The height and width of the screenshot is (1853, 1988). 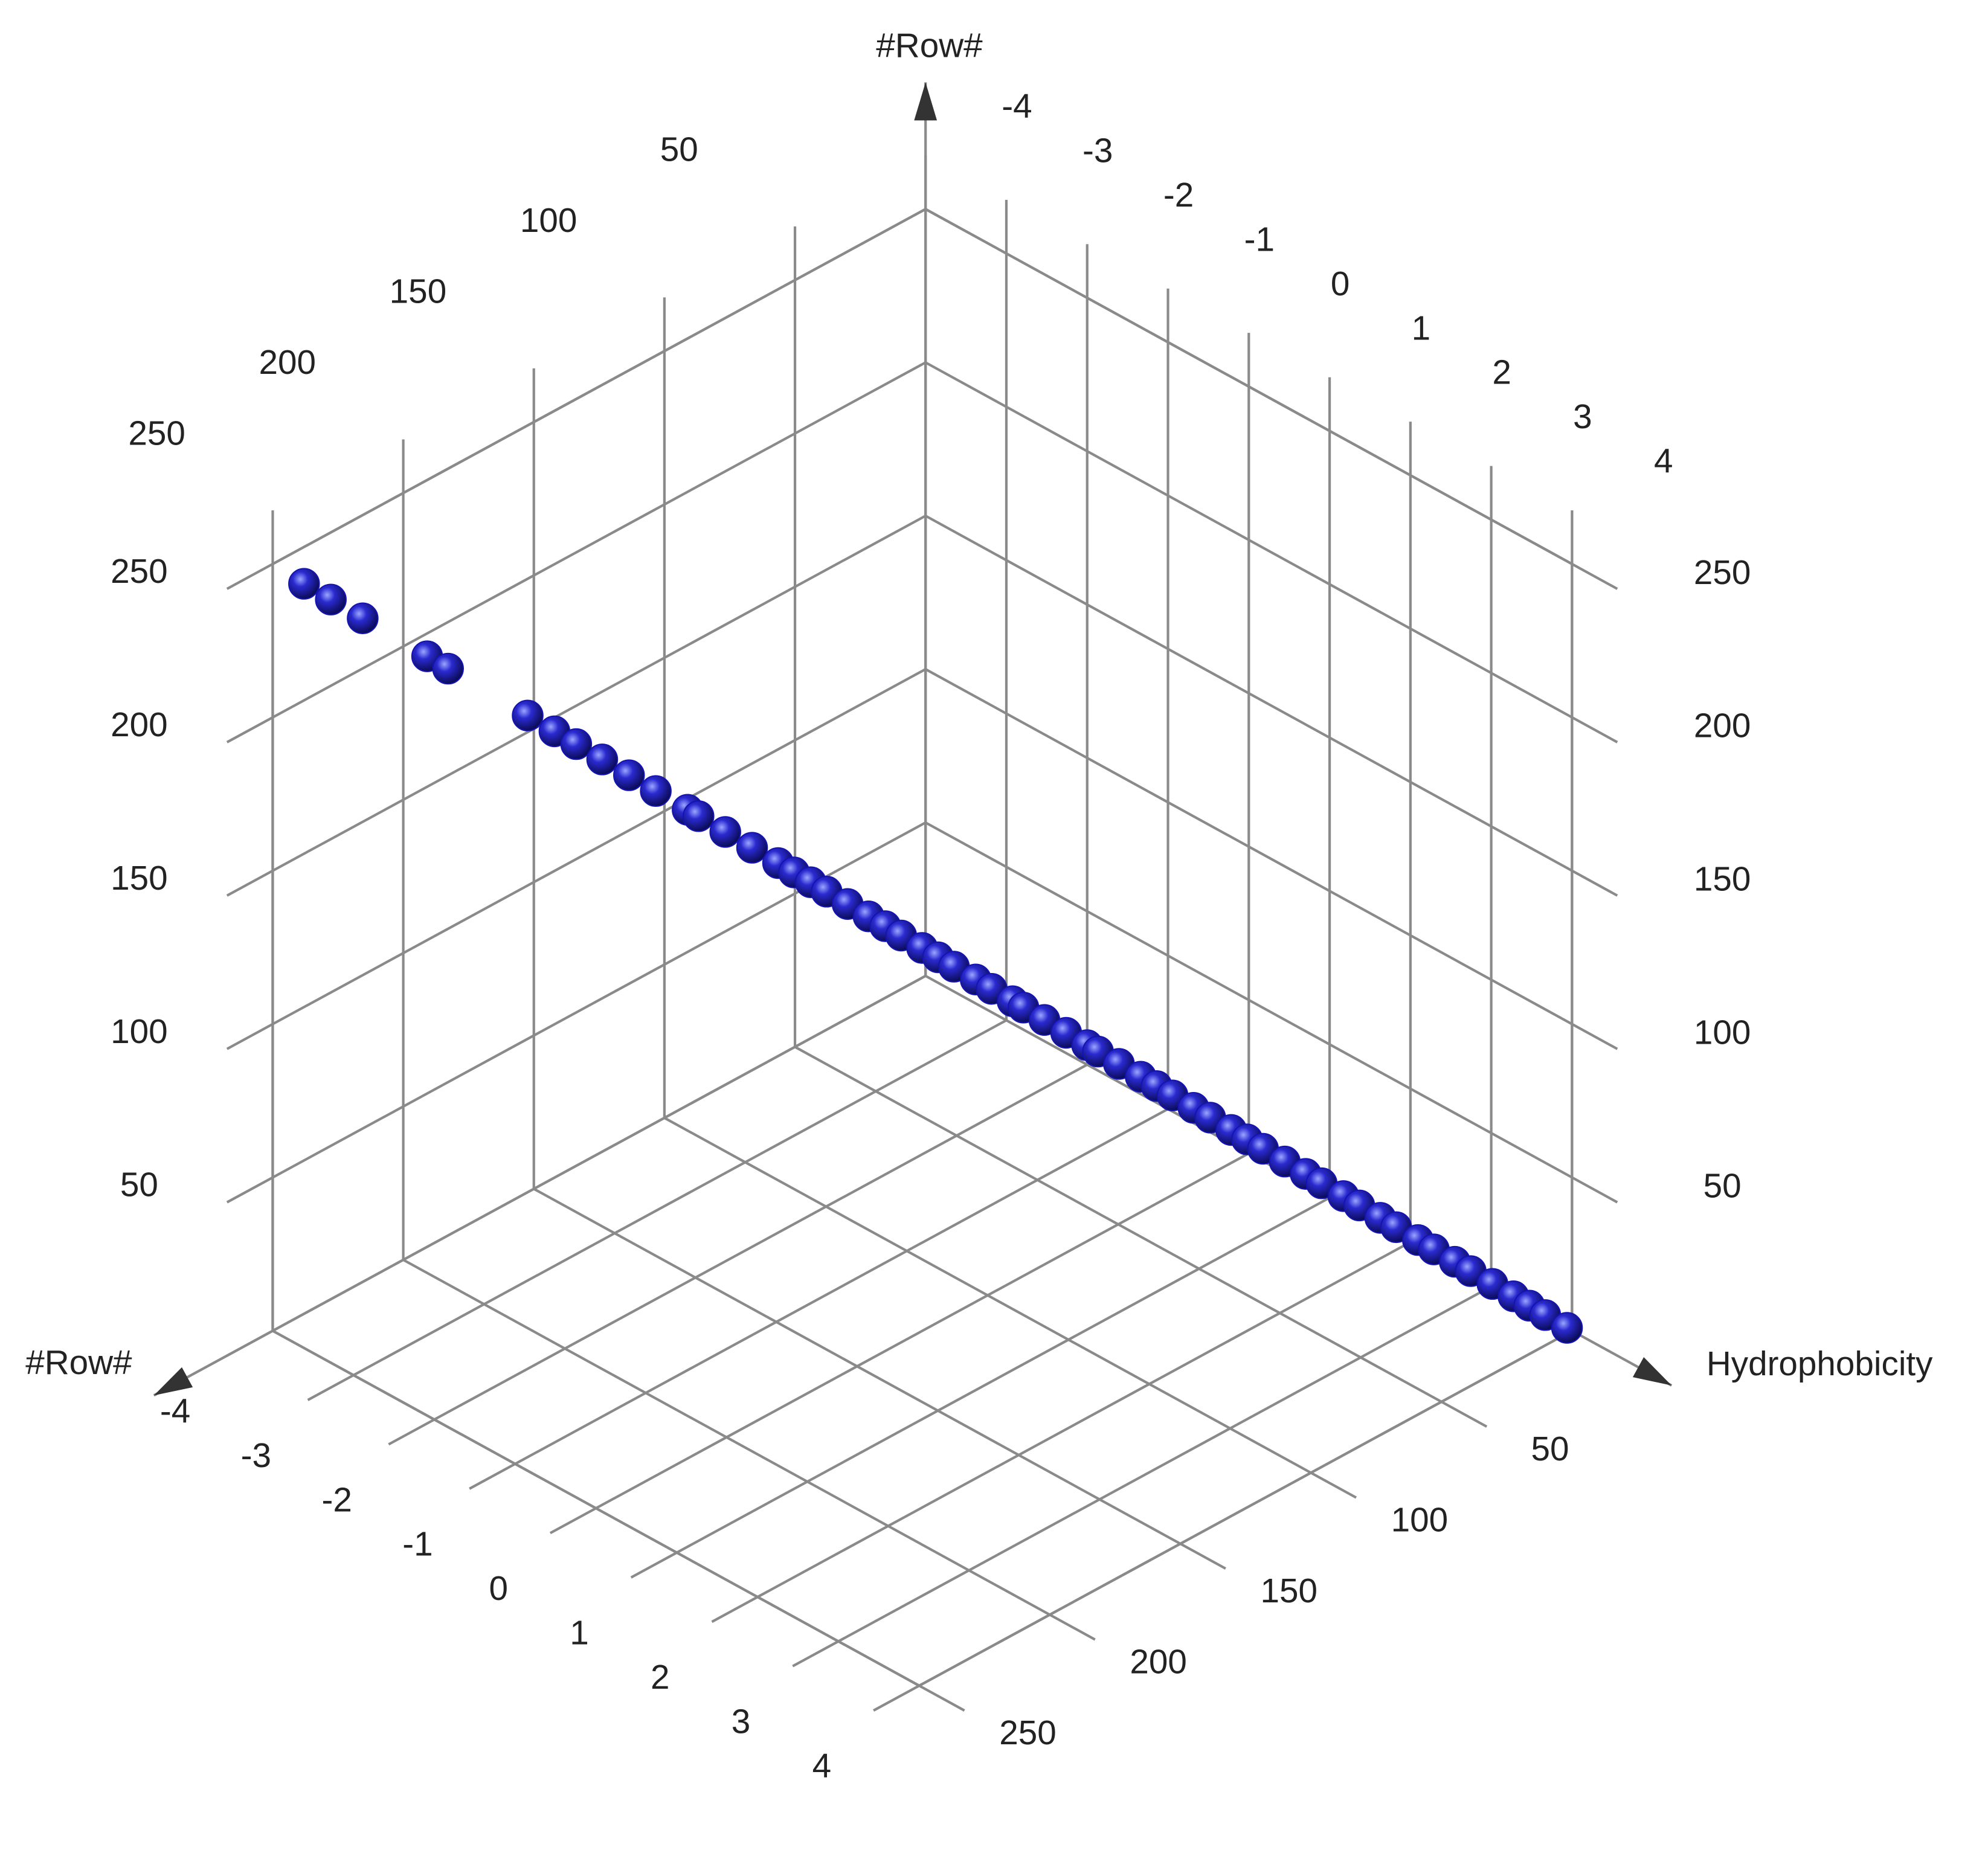 I want to click on y-axis-label: #Row#, so click(x=78, y=1363).